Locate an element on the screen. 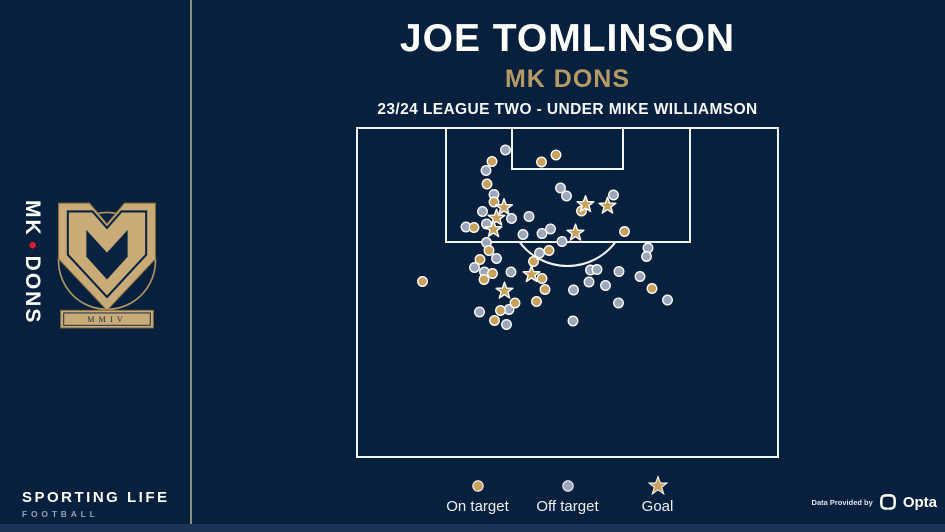  legend: On target Off target Goal is located at coordinates (567, 495).